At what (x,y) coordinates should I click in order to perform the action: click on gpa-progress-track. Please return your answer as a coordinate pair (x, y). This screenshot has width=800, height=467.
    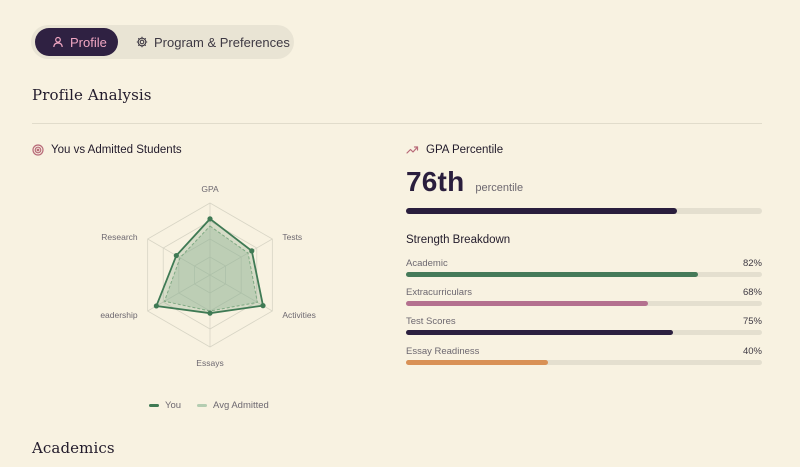
    Looking at the image, I should click on (584, 211).